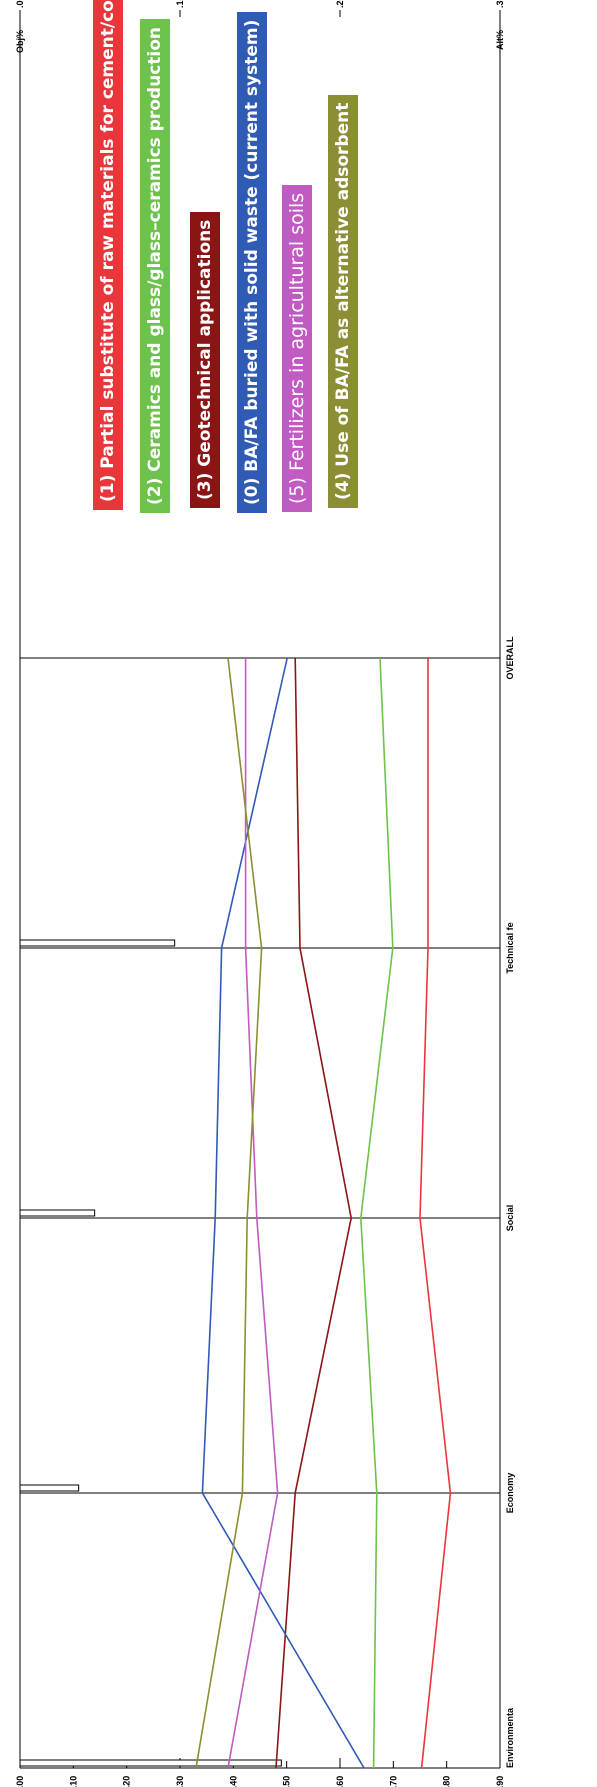  I want to click on left-axis-label: Obj%, so click(20, 41).